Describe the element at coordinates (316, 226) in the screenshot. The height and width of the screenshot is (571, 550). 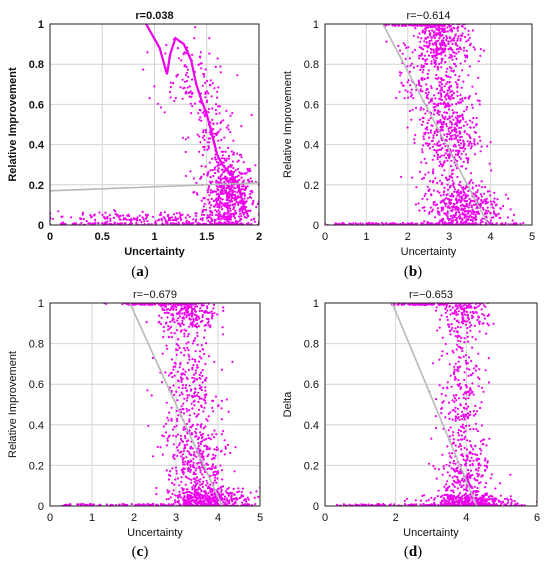
I see `y-tick-label: 0` at that location.